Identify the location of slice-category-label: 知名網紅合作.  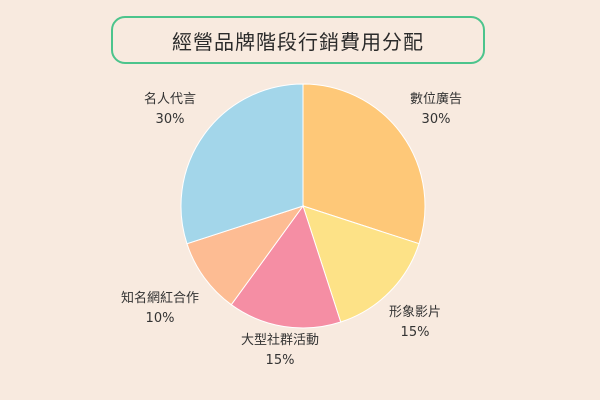
(160, 298).